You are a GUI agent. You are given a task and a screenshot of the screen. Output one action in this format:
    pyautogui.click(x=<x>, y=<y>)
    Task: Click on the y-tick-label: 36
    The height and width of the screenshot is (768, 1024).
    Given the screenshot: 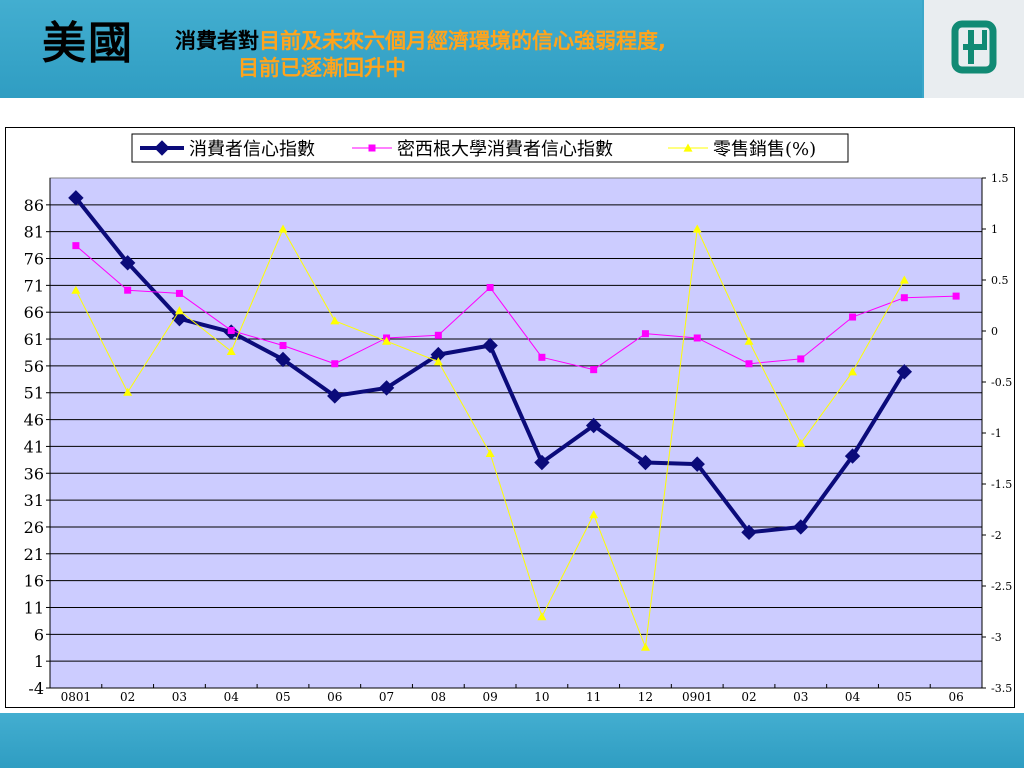 What is the action you would take?
    pyautogui.click(x=34, y=473)
    